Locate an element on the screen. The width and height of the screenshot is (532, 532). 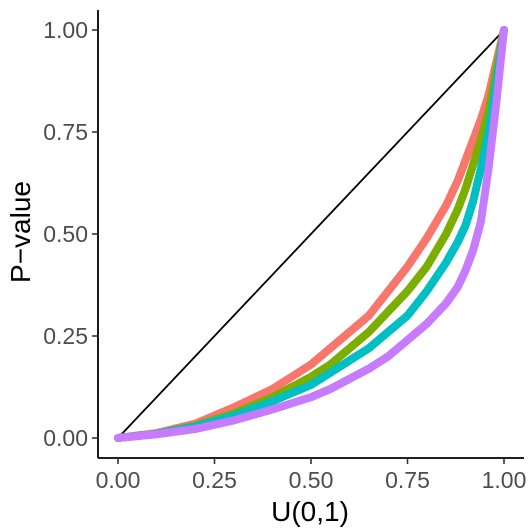
y-tick-label: 0.50 is located at coordinates (65, 234).